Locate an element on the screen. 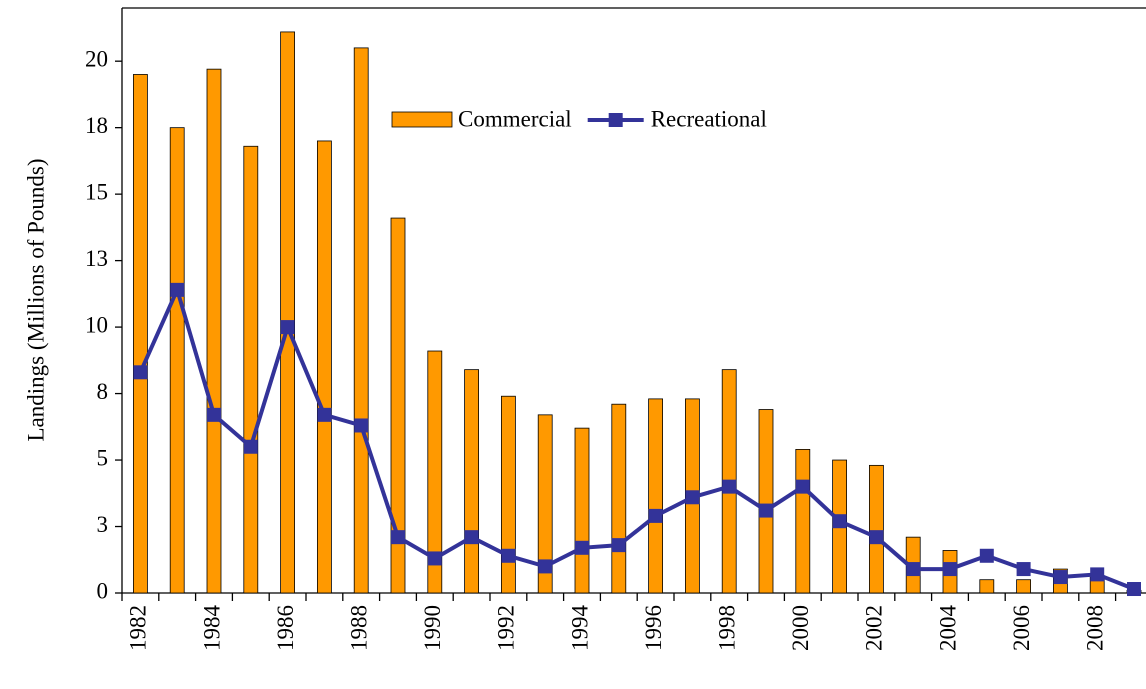 The height and width of the screenshot is (689, 1146). x-tick-label: 1998 is located at coordinates (726, 628).